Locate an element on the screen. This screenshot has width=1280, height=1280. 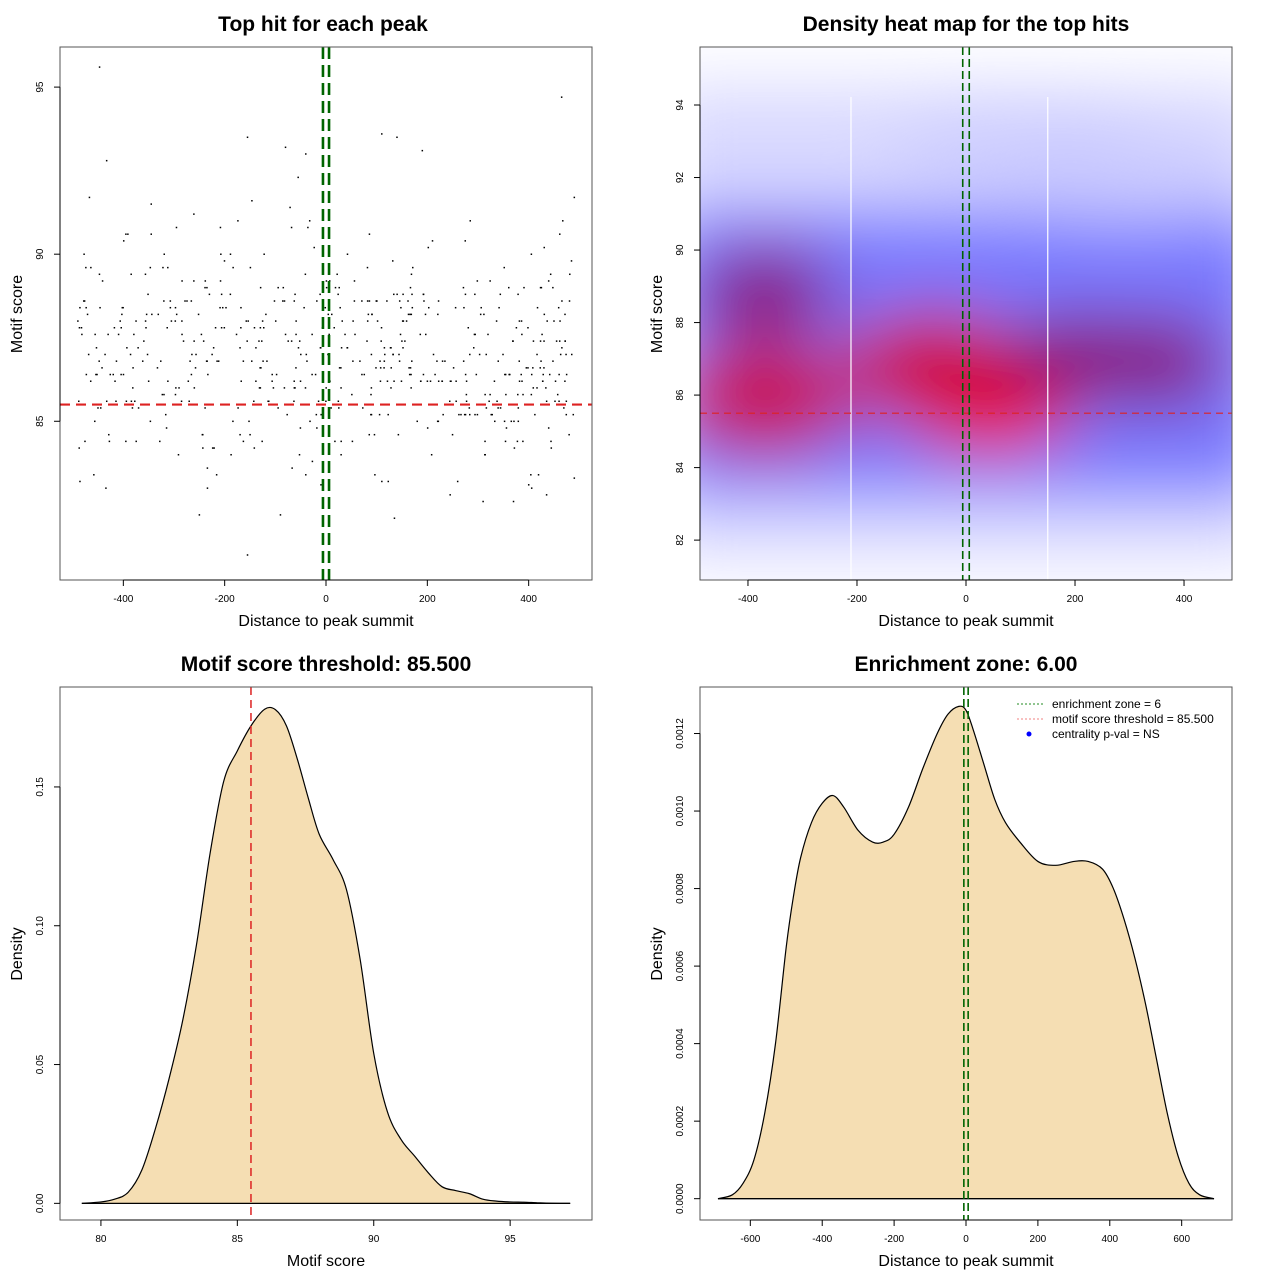
y-tick-label: 90 is located at coordinates (40, 254).